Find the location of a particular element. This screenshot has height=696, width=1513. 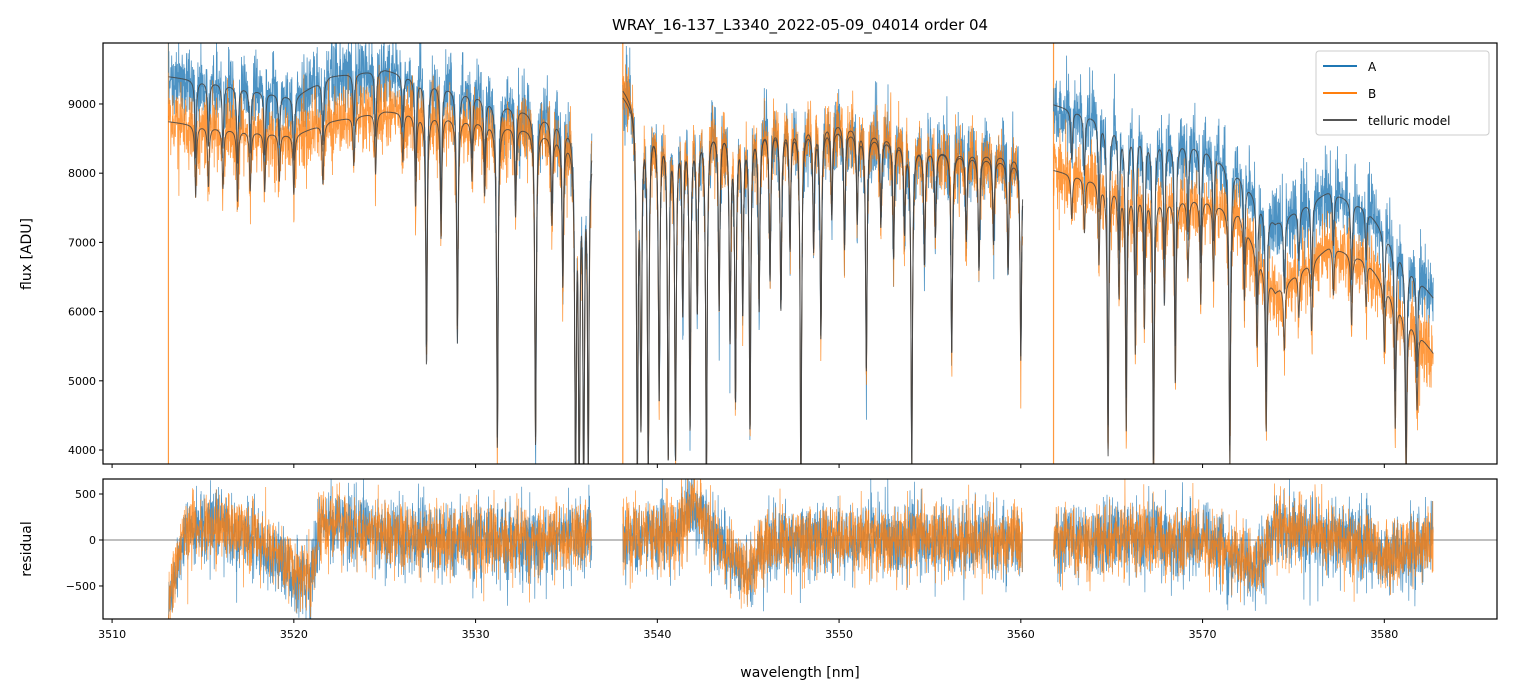

residual-y-tick-label: −500 is located at coordinates (81, 586).